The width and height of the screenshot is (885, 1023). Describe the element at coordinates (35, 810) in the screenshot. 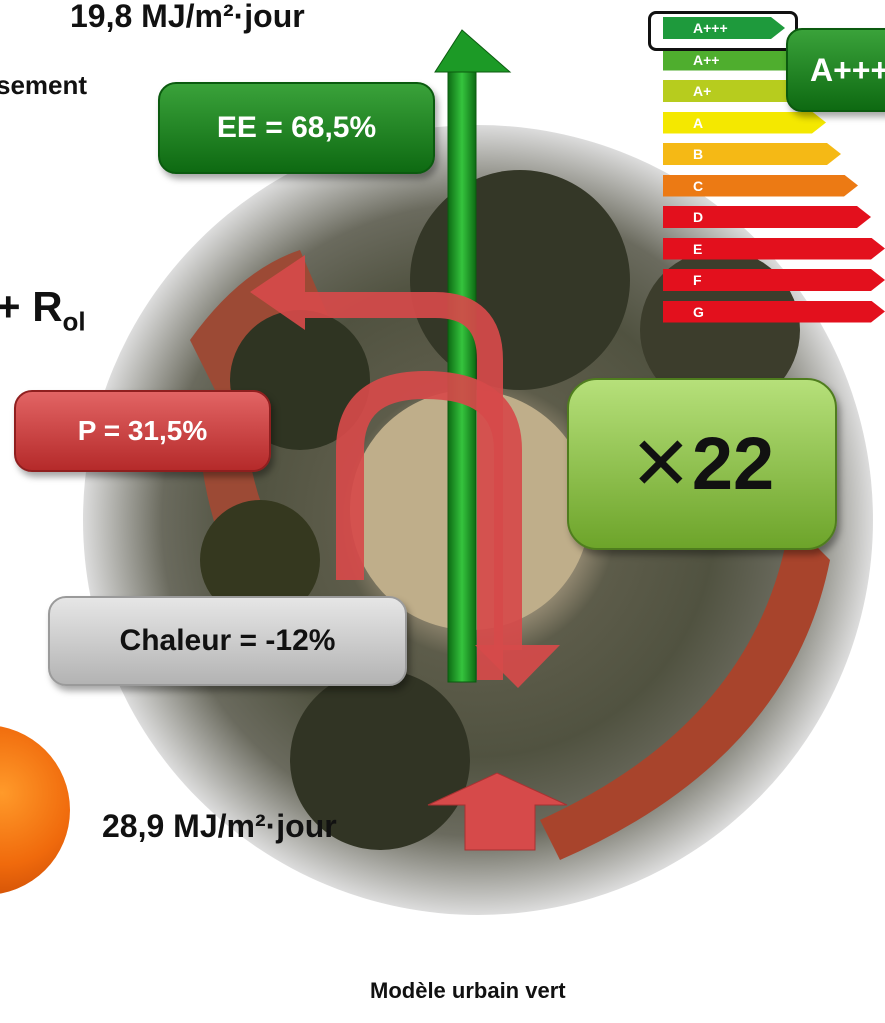

I see `sun-image` at that location.